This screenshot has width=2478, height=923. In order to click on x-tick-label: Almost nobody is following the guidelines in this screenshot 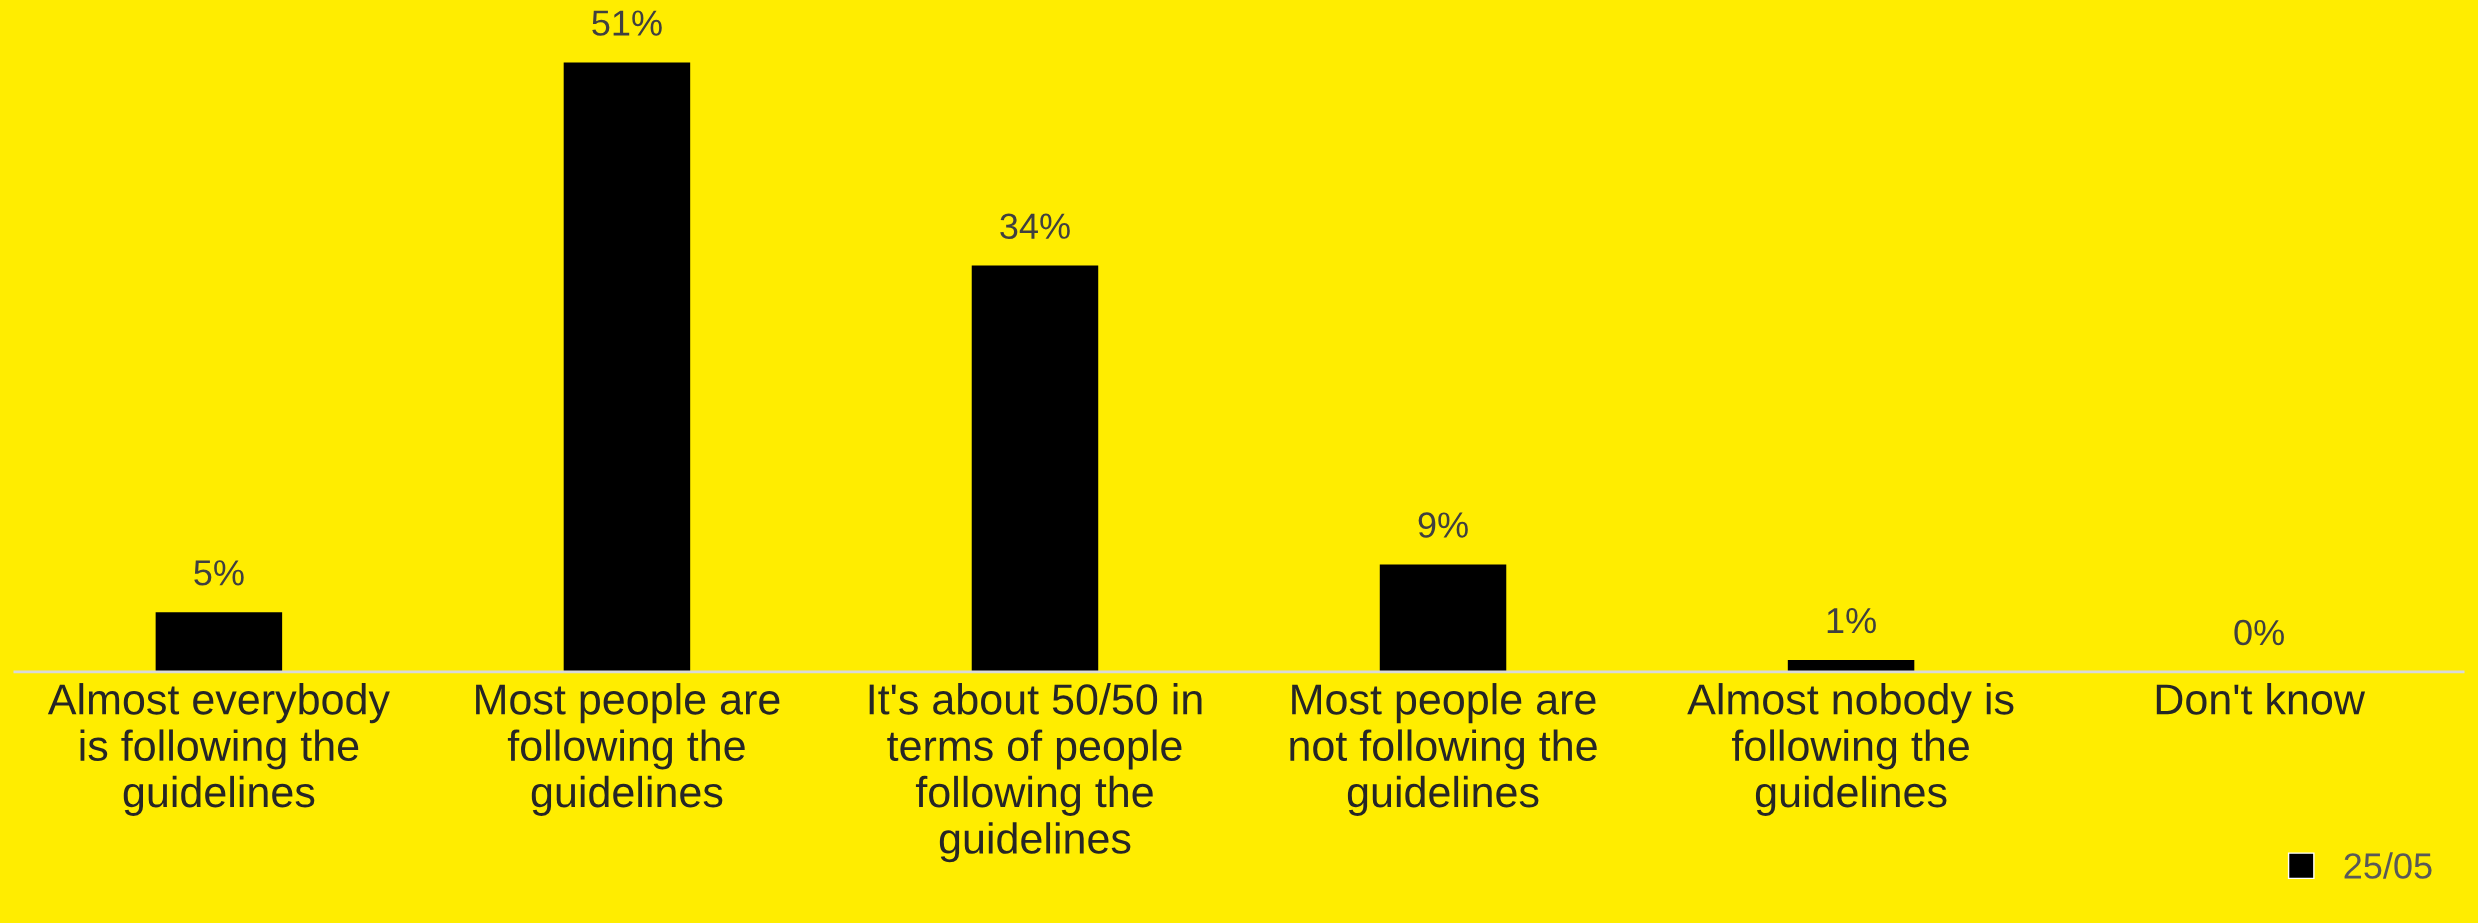, I will do `click(1850, 749)`.